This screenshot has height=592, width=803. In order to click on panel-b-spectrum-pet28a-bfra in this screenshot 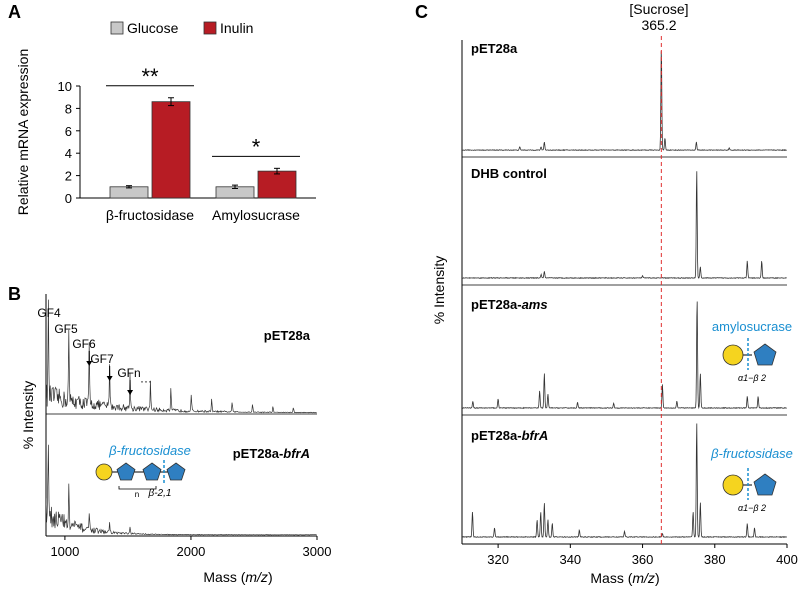, I will do `click(181, 490)`.